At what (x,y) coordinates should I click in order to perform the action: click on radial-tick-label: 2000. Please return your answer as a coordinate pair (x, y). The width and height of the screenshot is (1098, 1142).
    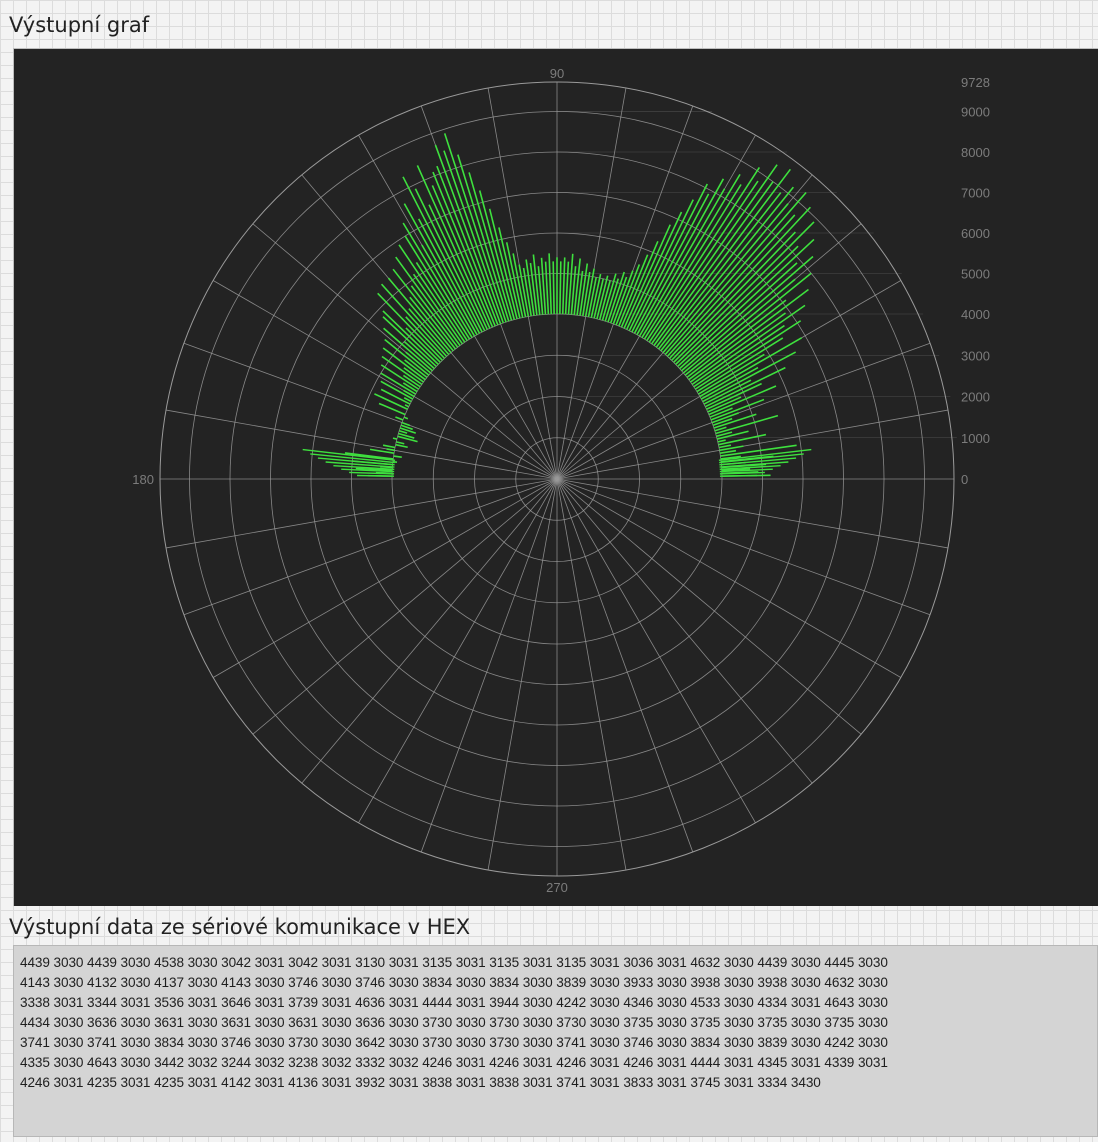
    Looking at the image, I should click on (975, 397).